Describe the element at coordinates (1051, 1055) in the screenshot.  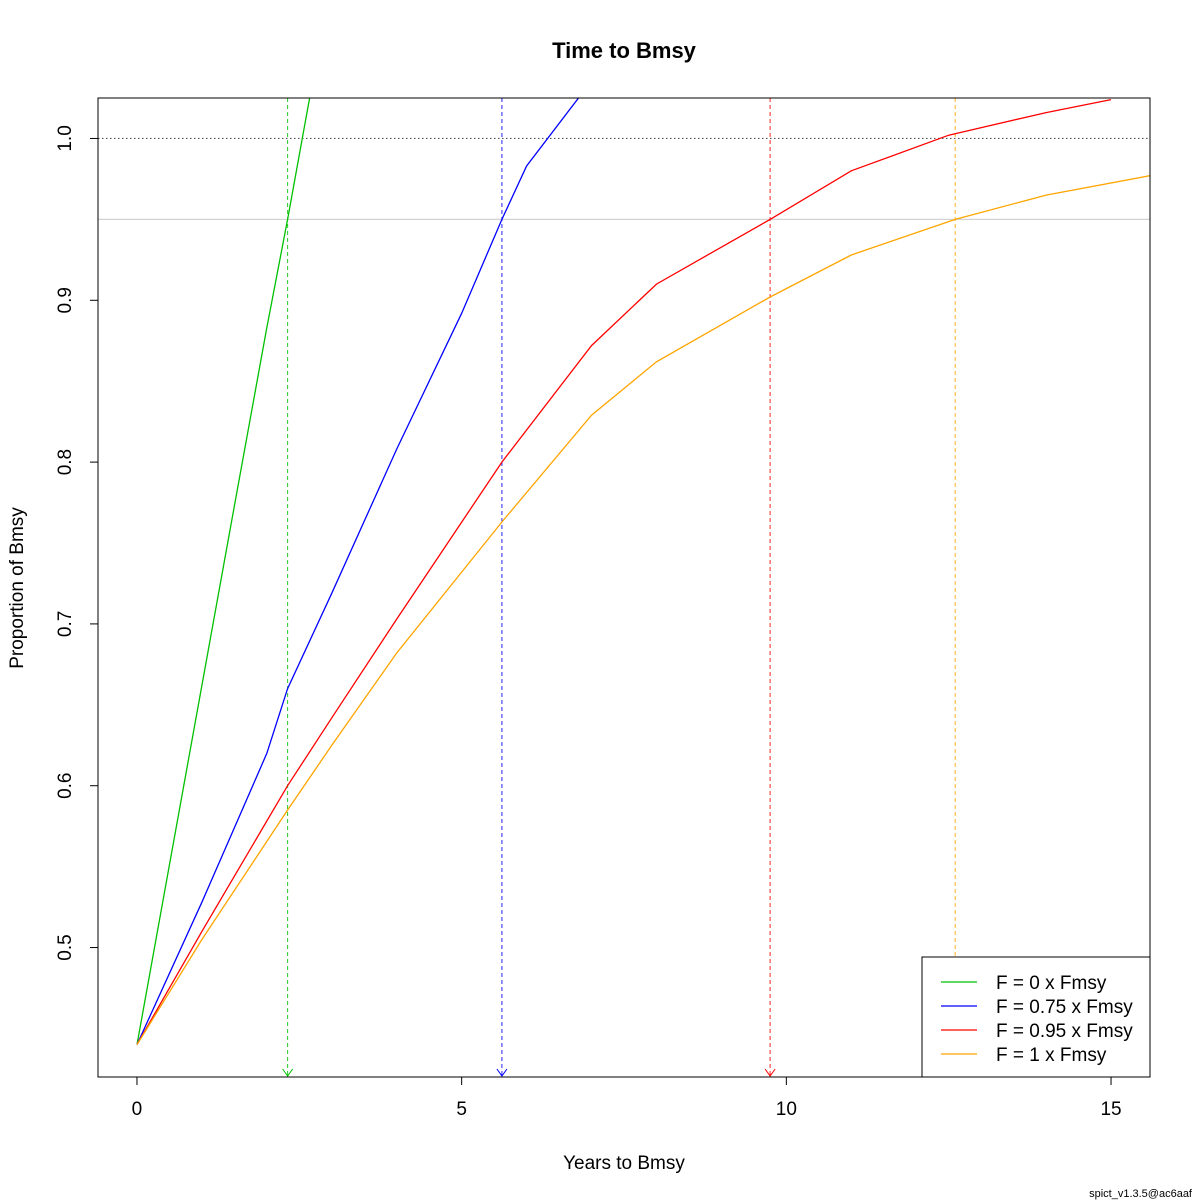
I see `legend-label-3: F = 1 x Fmsy` at that location.